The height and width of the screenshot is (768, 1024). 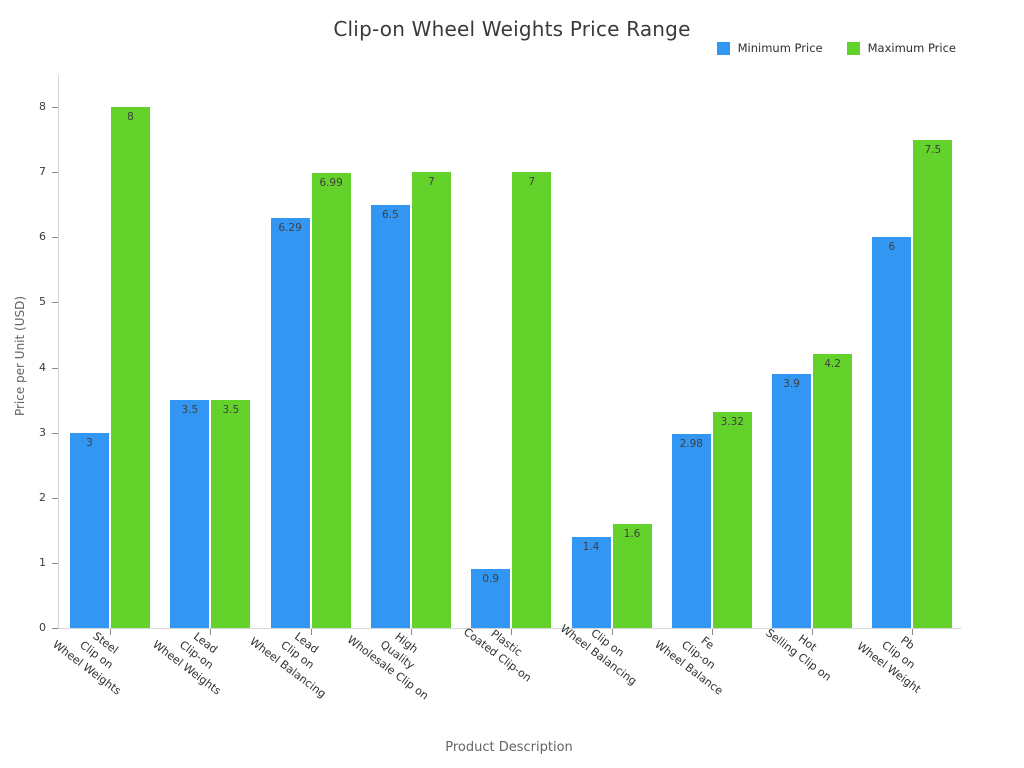 I want to click on bar-value-label: 3.9, so click(x=791, y=384).